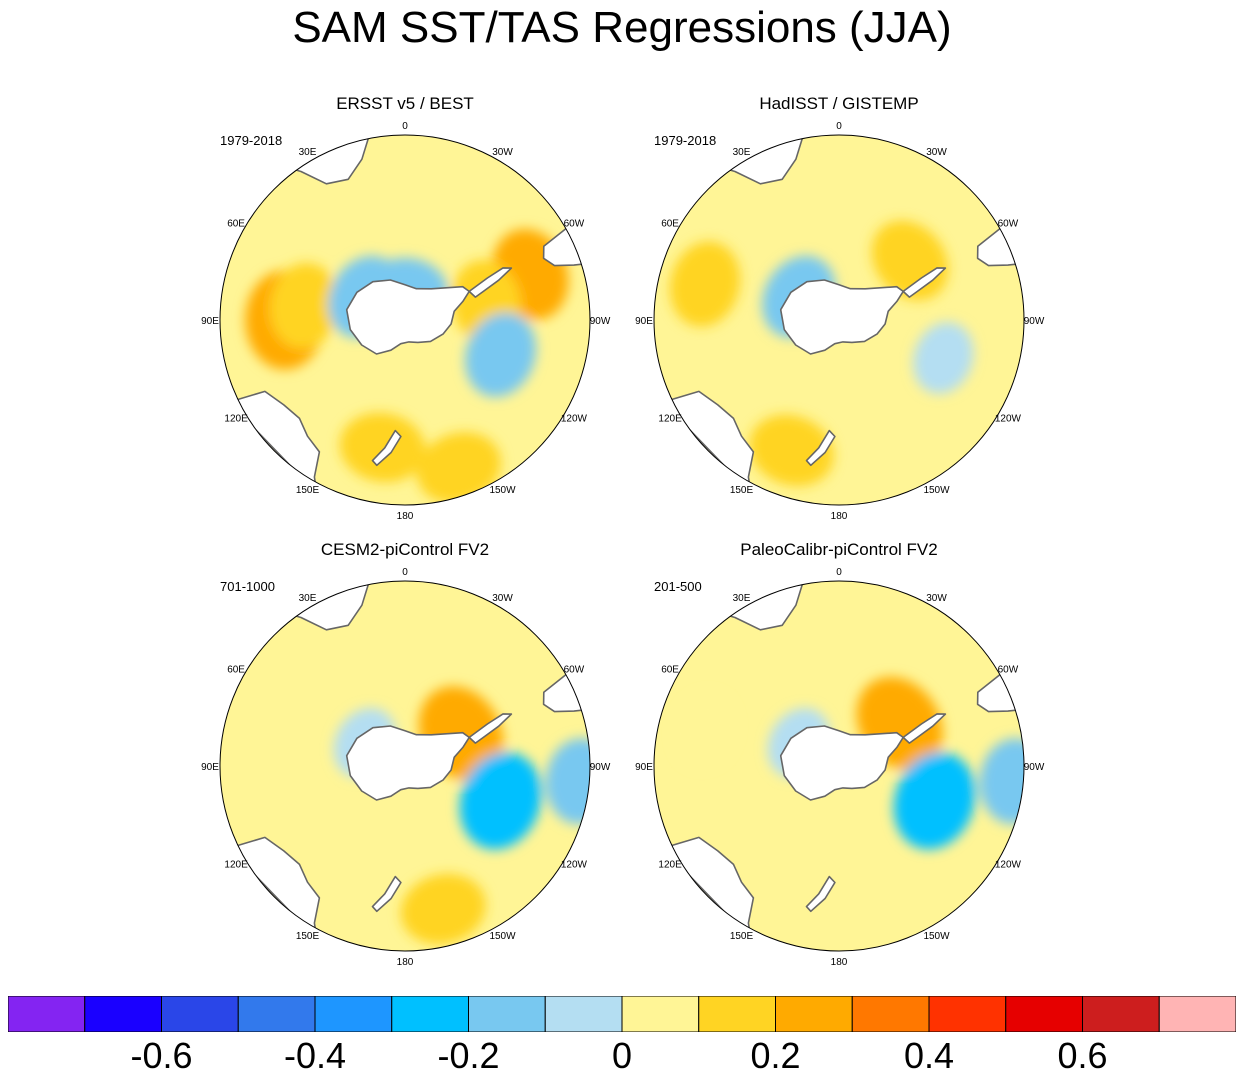 The height and width of the screenshot is (1078, 1244). Describe the element at coordinates (838, 549) in the screenshot. I see `panel-title: PaleoCalibr-piControl FV2` at that location.